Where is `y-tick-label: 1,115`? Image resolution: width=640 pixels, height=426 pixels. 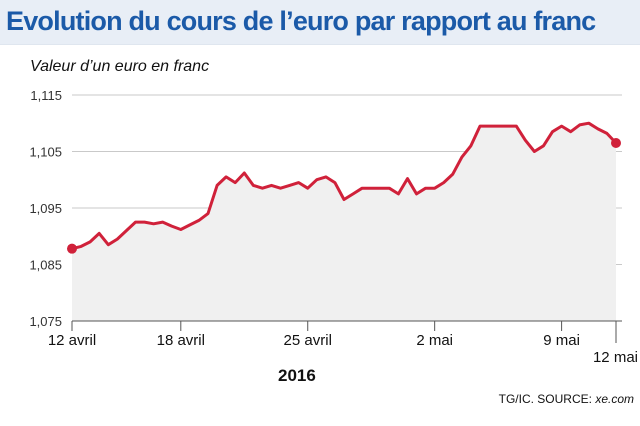
y-tick-label: 1,115 is located at coordinates (46, 95).